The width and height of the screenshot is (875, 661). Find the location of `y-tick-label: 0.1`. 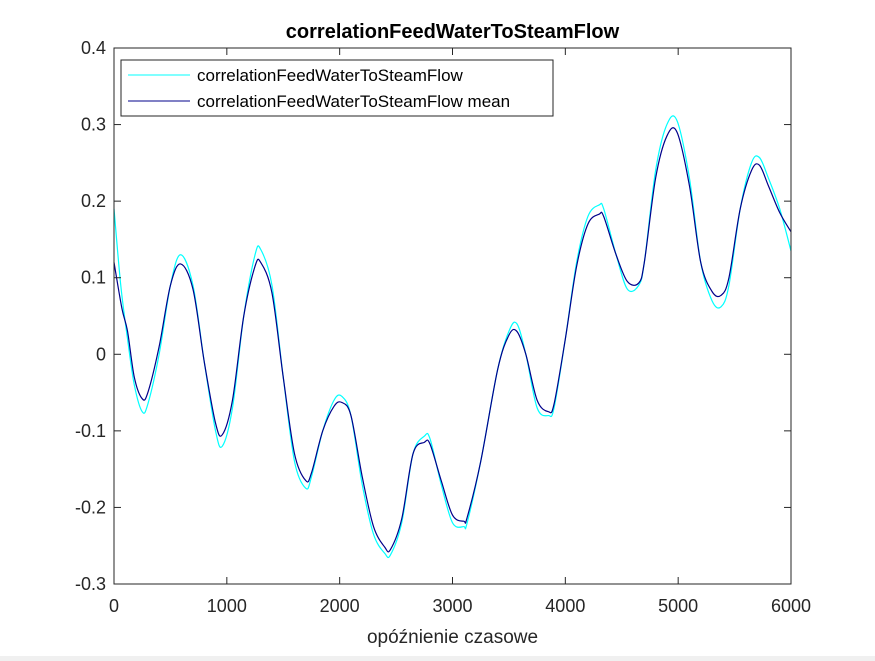

y-tick-label: 0.1 is located at coordinates (93, 278).